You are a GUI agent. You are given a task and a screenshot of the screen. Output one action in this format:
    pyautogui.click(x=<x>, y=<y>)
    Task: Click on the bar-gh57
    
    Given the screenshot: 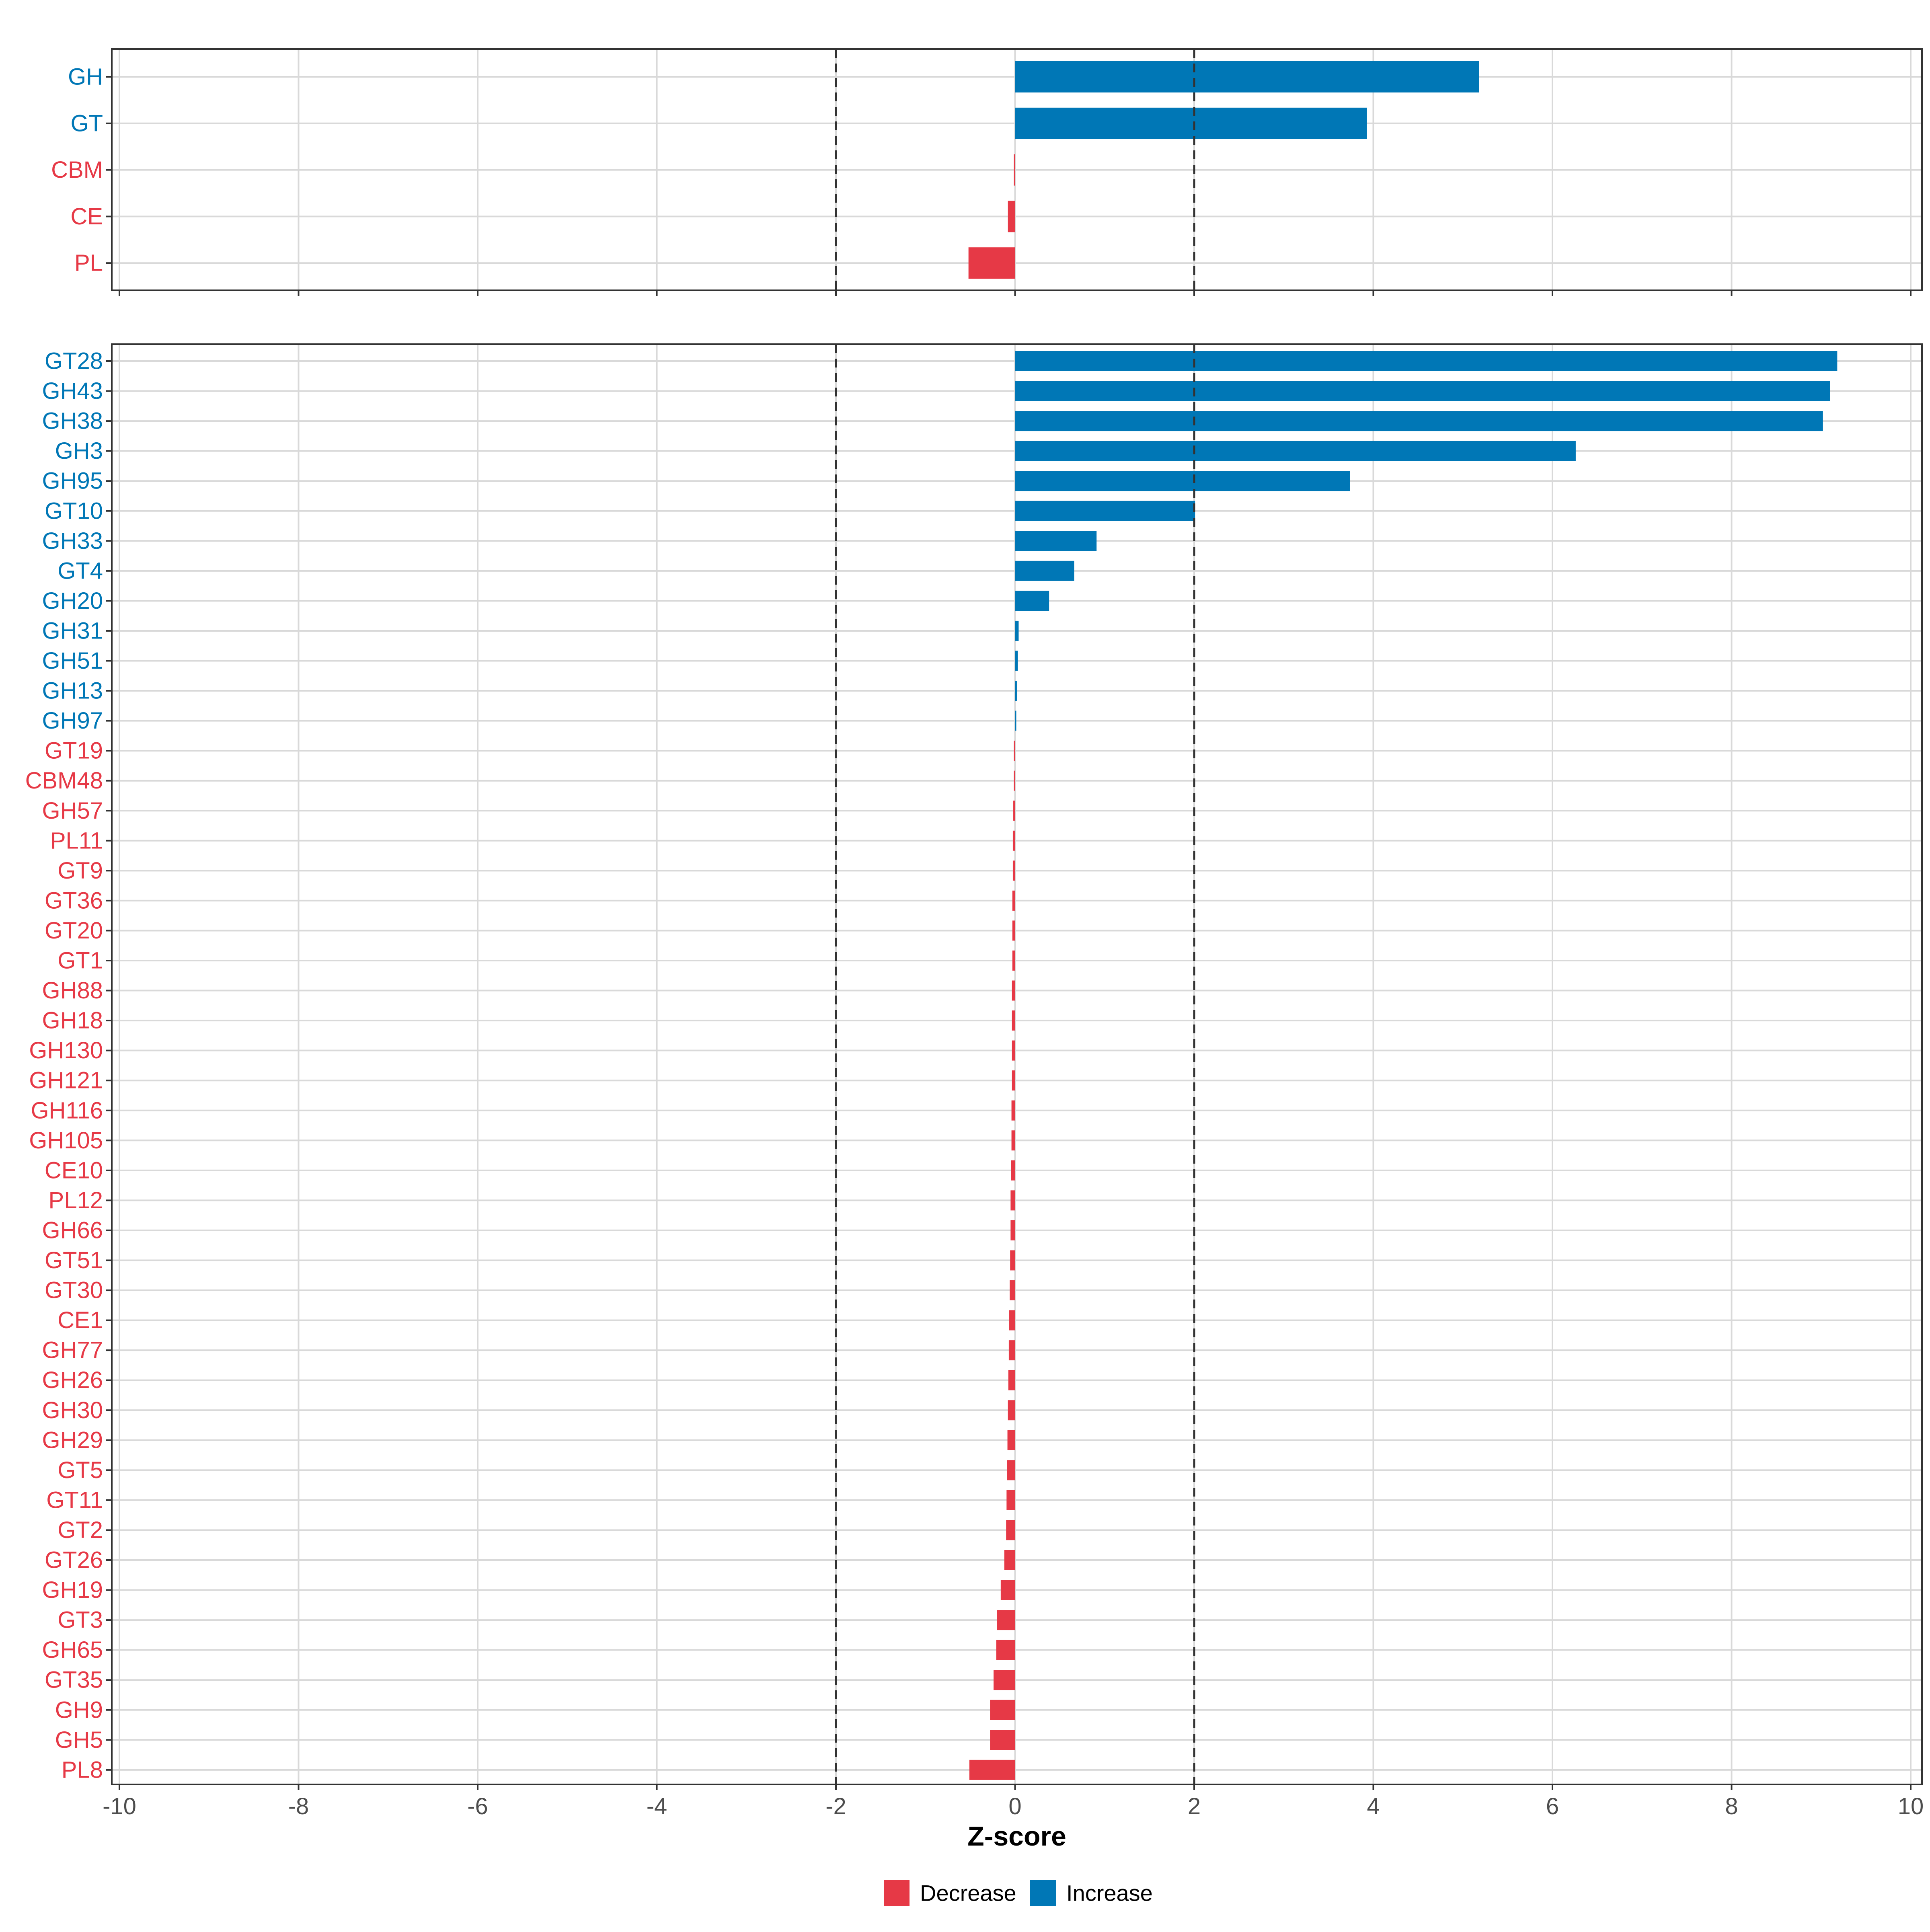 What is the action you would take?
    pyautogui.click(x=1014, y=811)
    